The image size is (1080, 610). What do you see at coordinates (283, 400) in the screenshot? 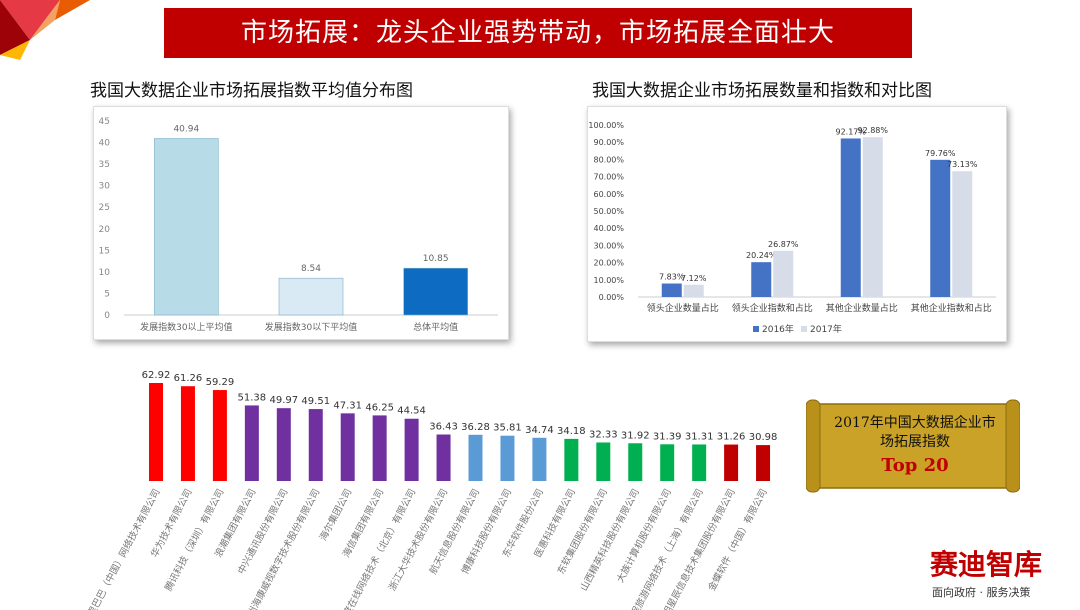
I see `data-label: 49.97` at bounding box center [283, 400].